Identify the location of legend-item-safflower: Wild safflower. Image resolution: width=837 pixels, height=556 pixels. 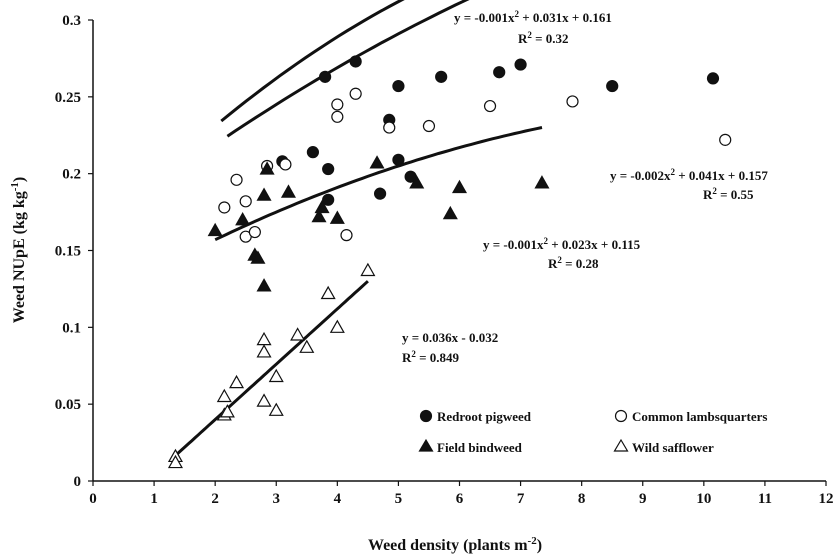
(663, 446).